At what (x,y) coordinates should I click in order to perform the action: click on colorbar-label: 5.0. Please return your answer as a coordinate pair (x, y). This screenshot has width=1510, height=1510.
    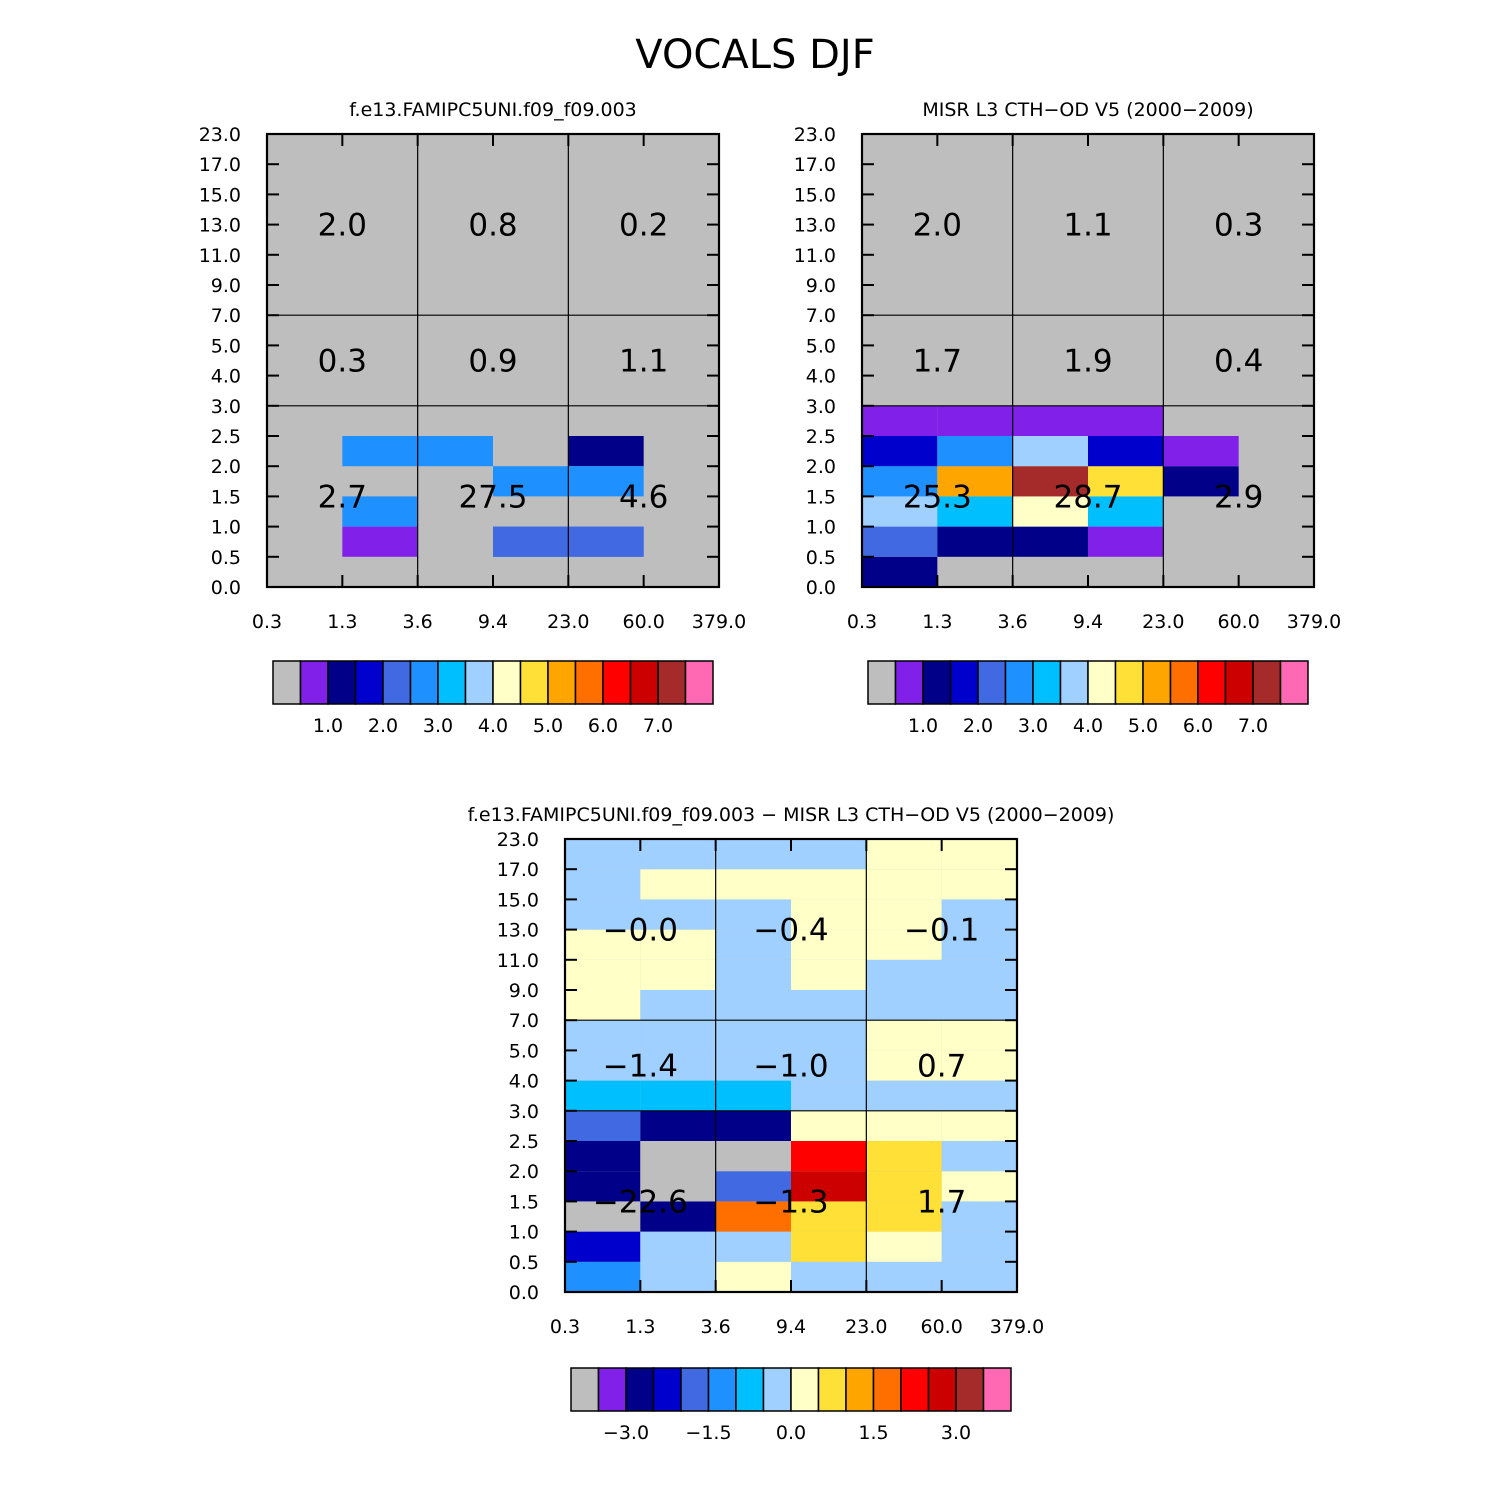
    Looking at the image, I should click on (548, 726).